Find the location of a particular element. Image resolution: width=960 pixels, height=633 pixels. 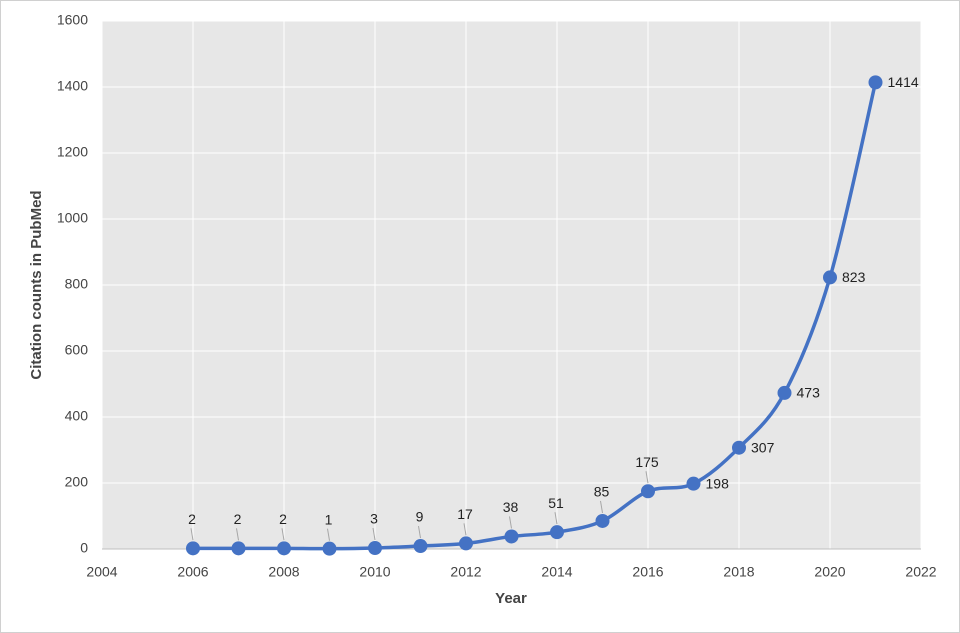

y-tick-label: 200 is located at coordinates (77, 482).